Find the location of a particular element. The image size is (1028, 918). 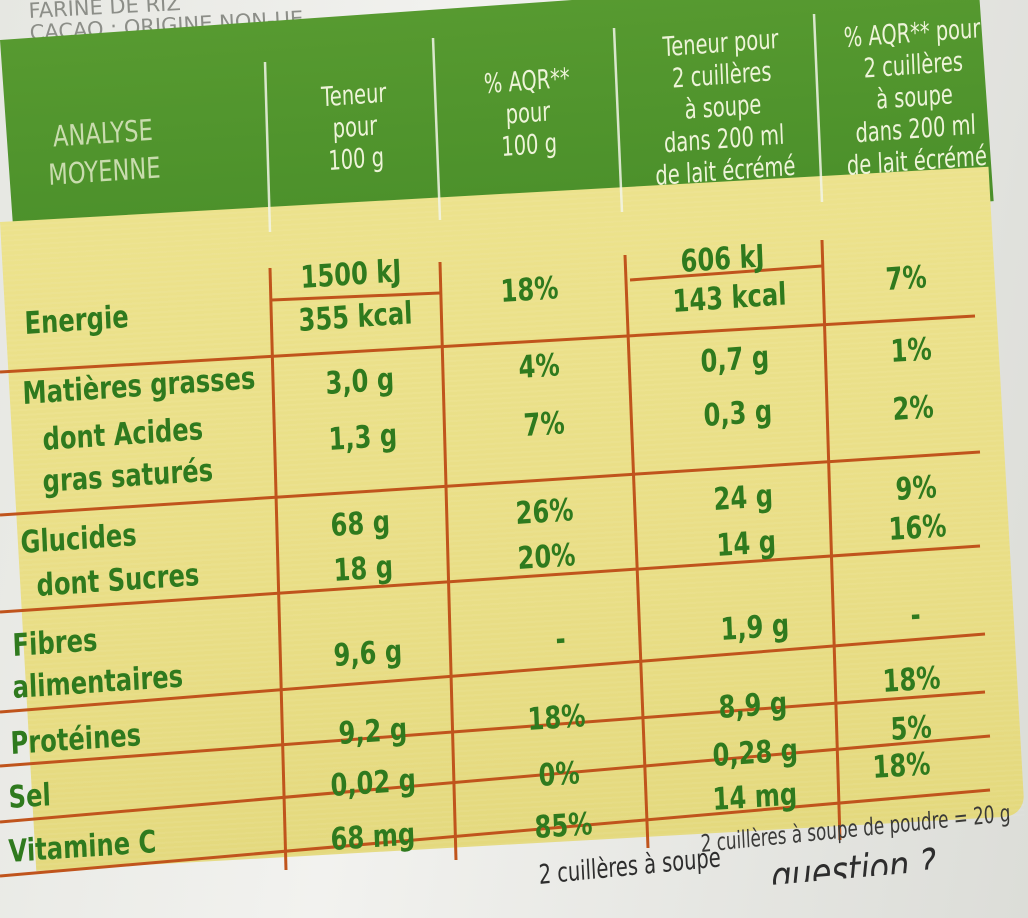

row-glucides-aqr-portion: 9% is located at coordinates (916, 488).